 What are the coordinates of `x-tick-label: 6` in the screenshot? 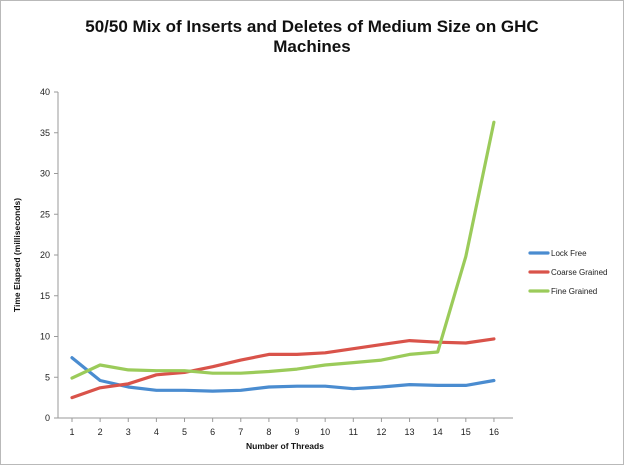 It's located at (212, 432).